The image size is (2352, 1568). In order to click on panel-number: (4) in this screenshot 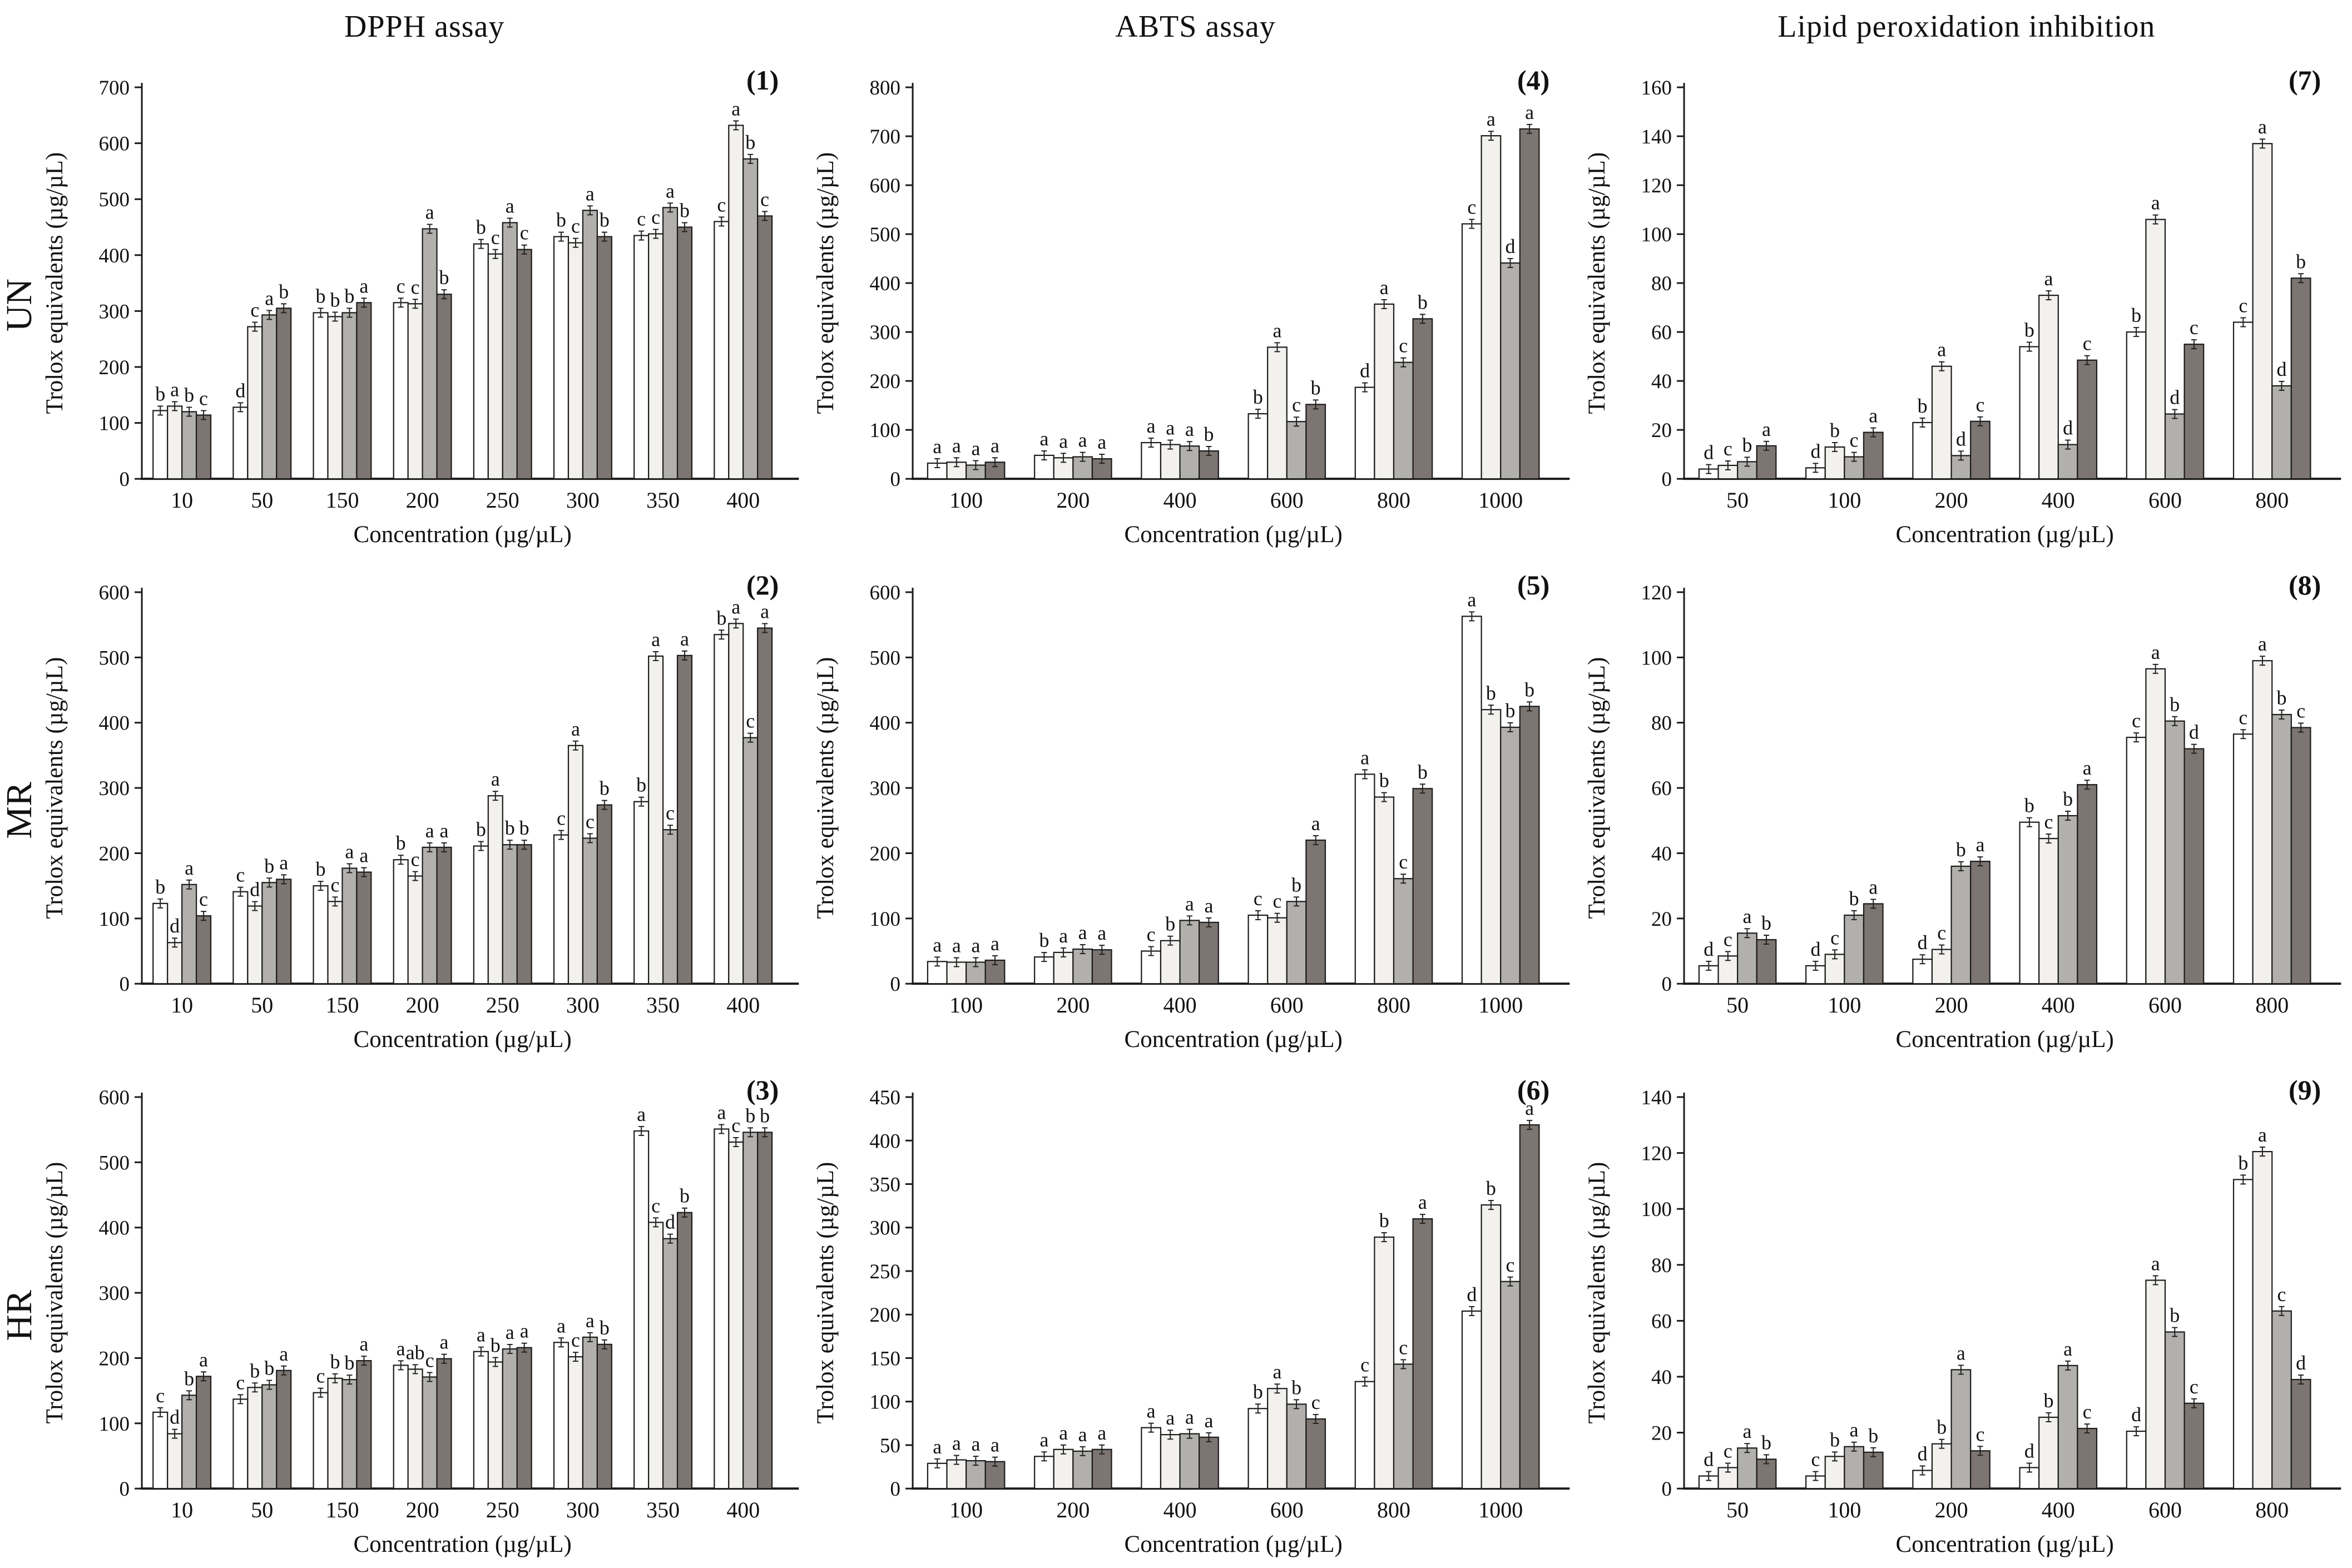, I will do `click(1533, 80)`.